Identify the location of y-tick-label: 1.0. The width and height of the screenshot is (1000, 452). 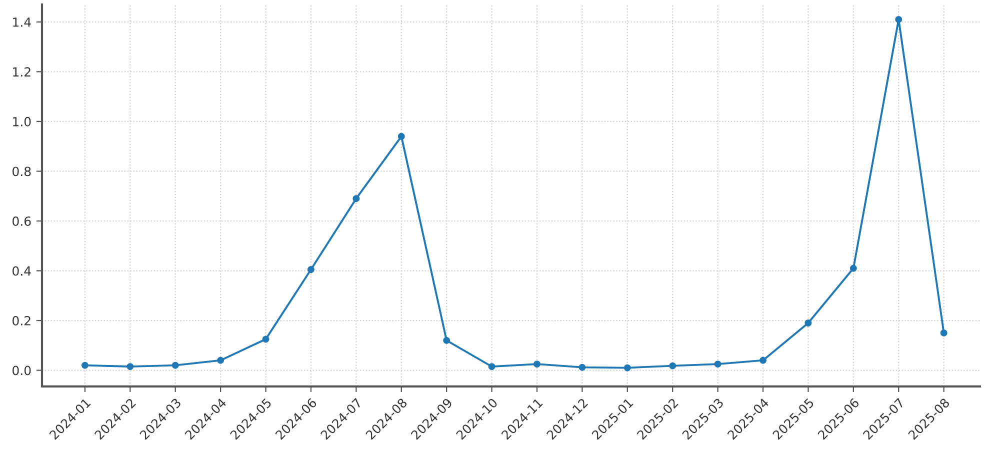
(22, 121).